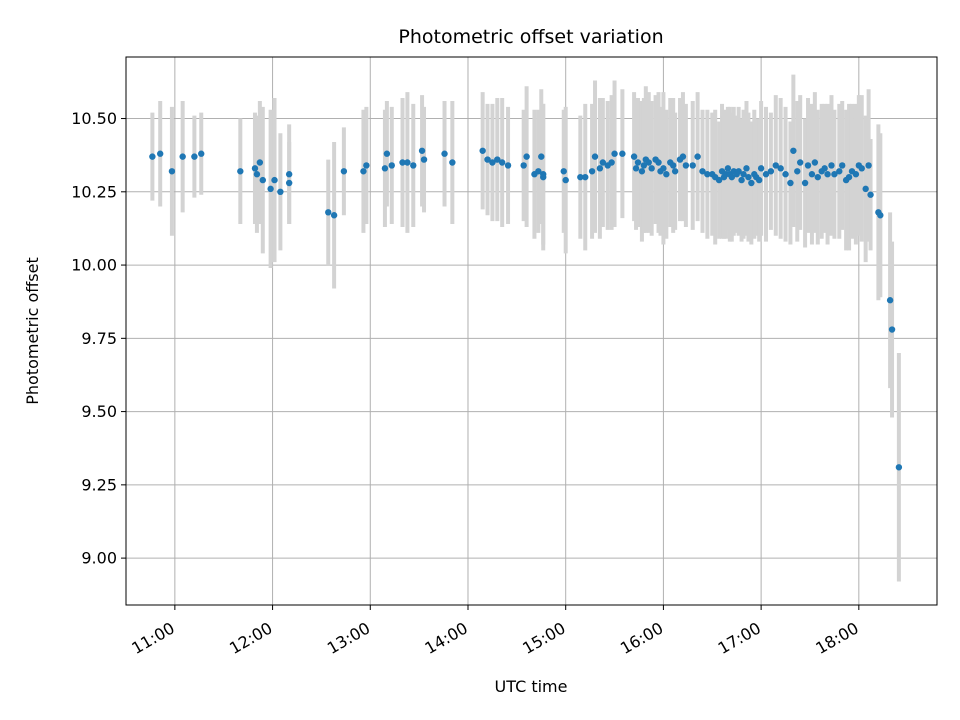 The height and width of the screenshot is (720, 960). What do you see at coordinates (94, 118) in the screenshot?
I see `y-tick-label: 10.50` at bounding box center [94, 118].